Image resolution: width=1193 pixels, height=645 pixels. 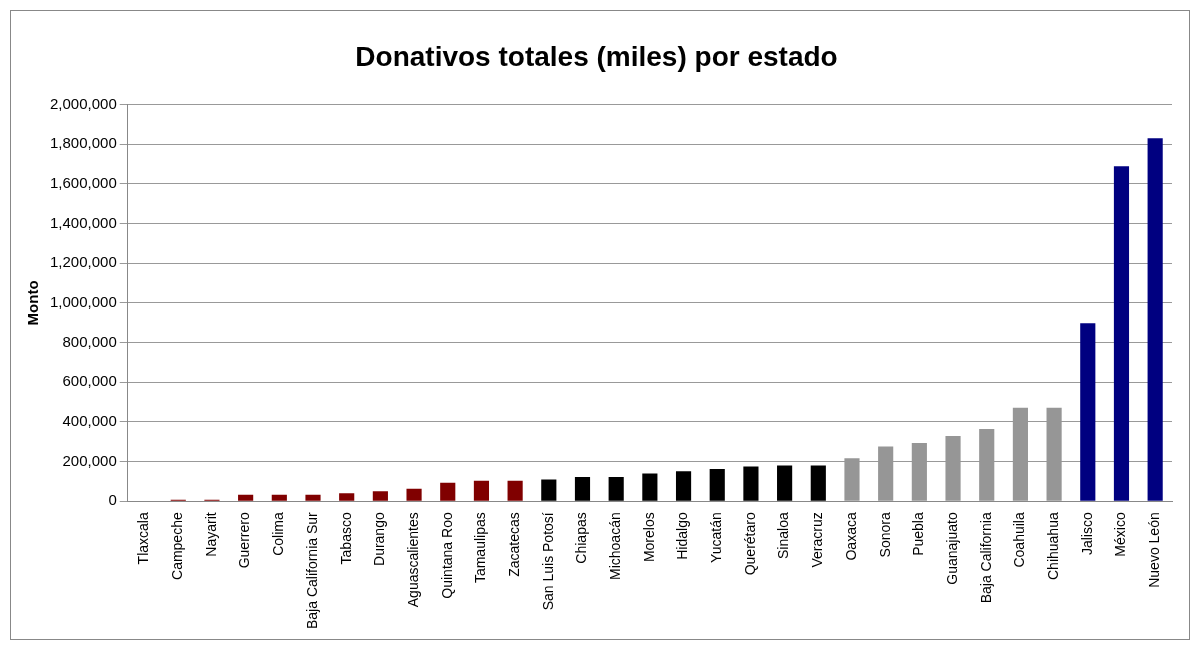 I want to click on x-tick-label: Campeche, so click(x=177, y=546).